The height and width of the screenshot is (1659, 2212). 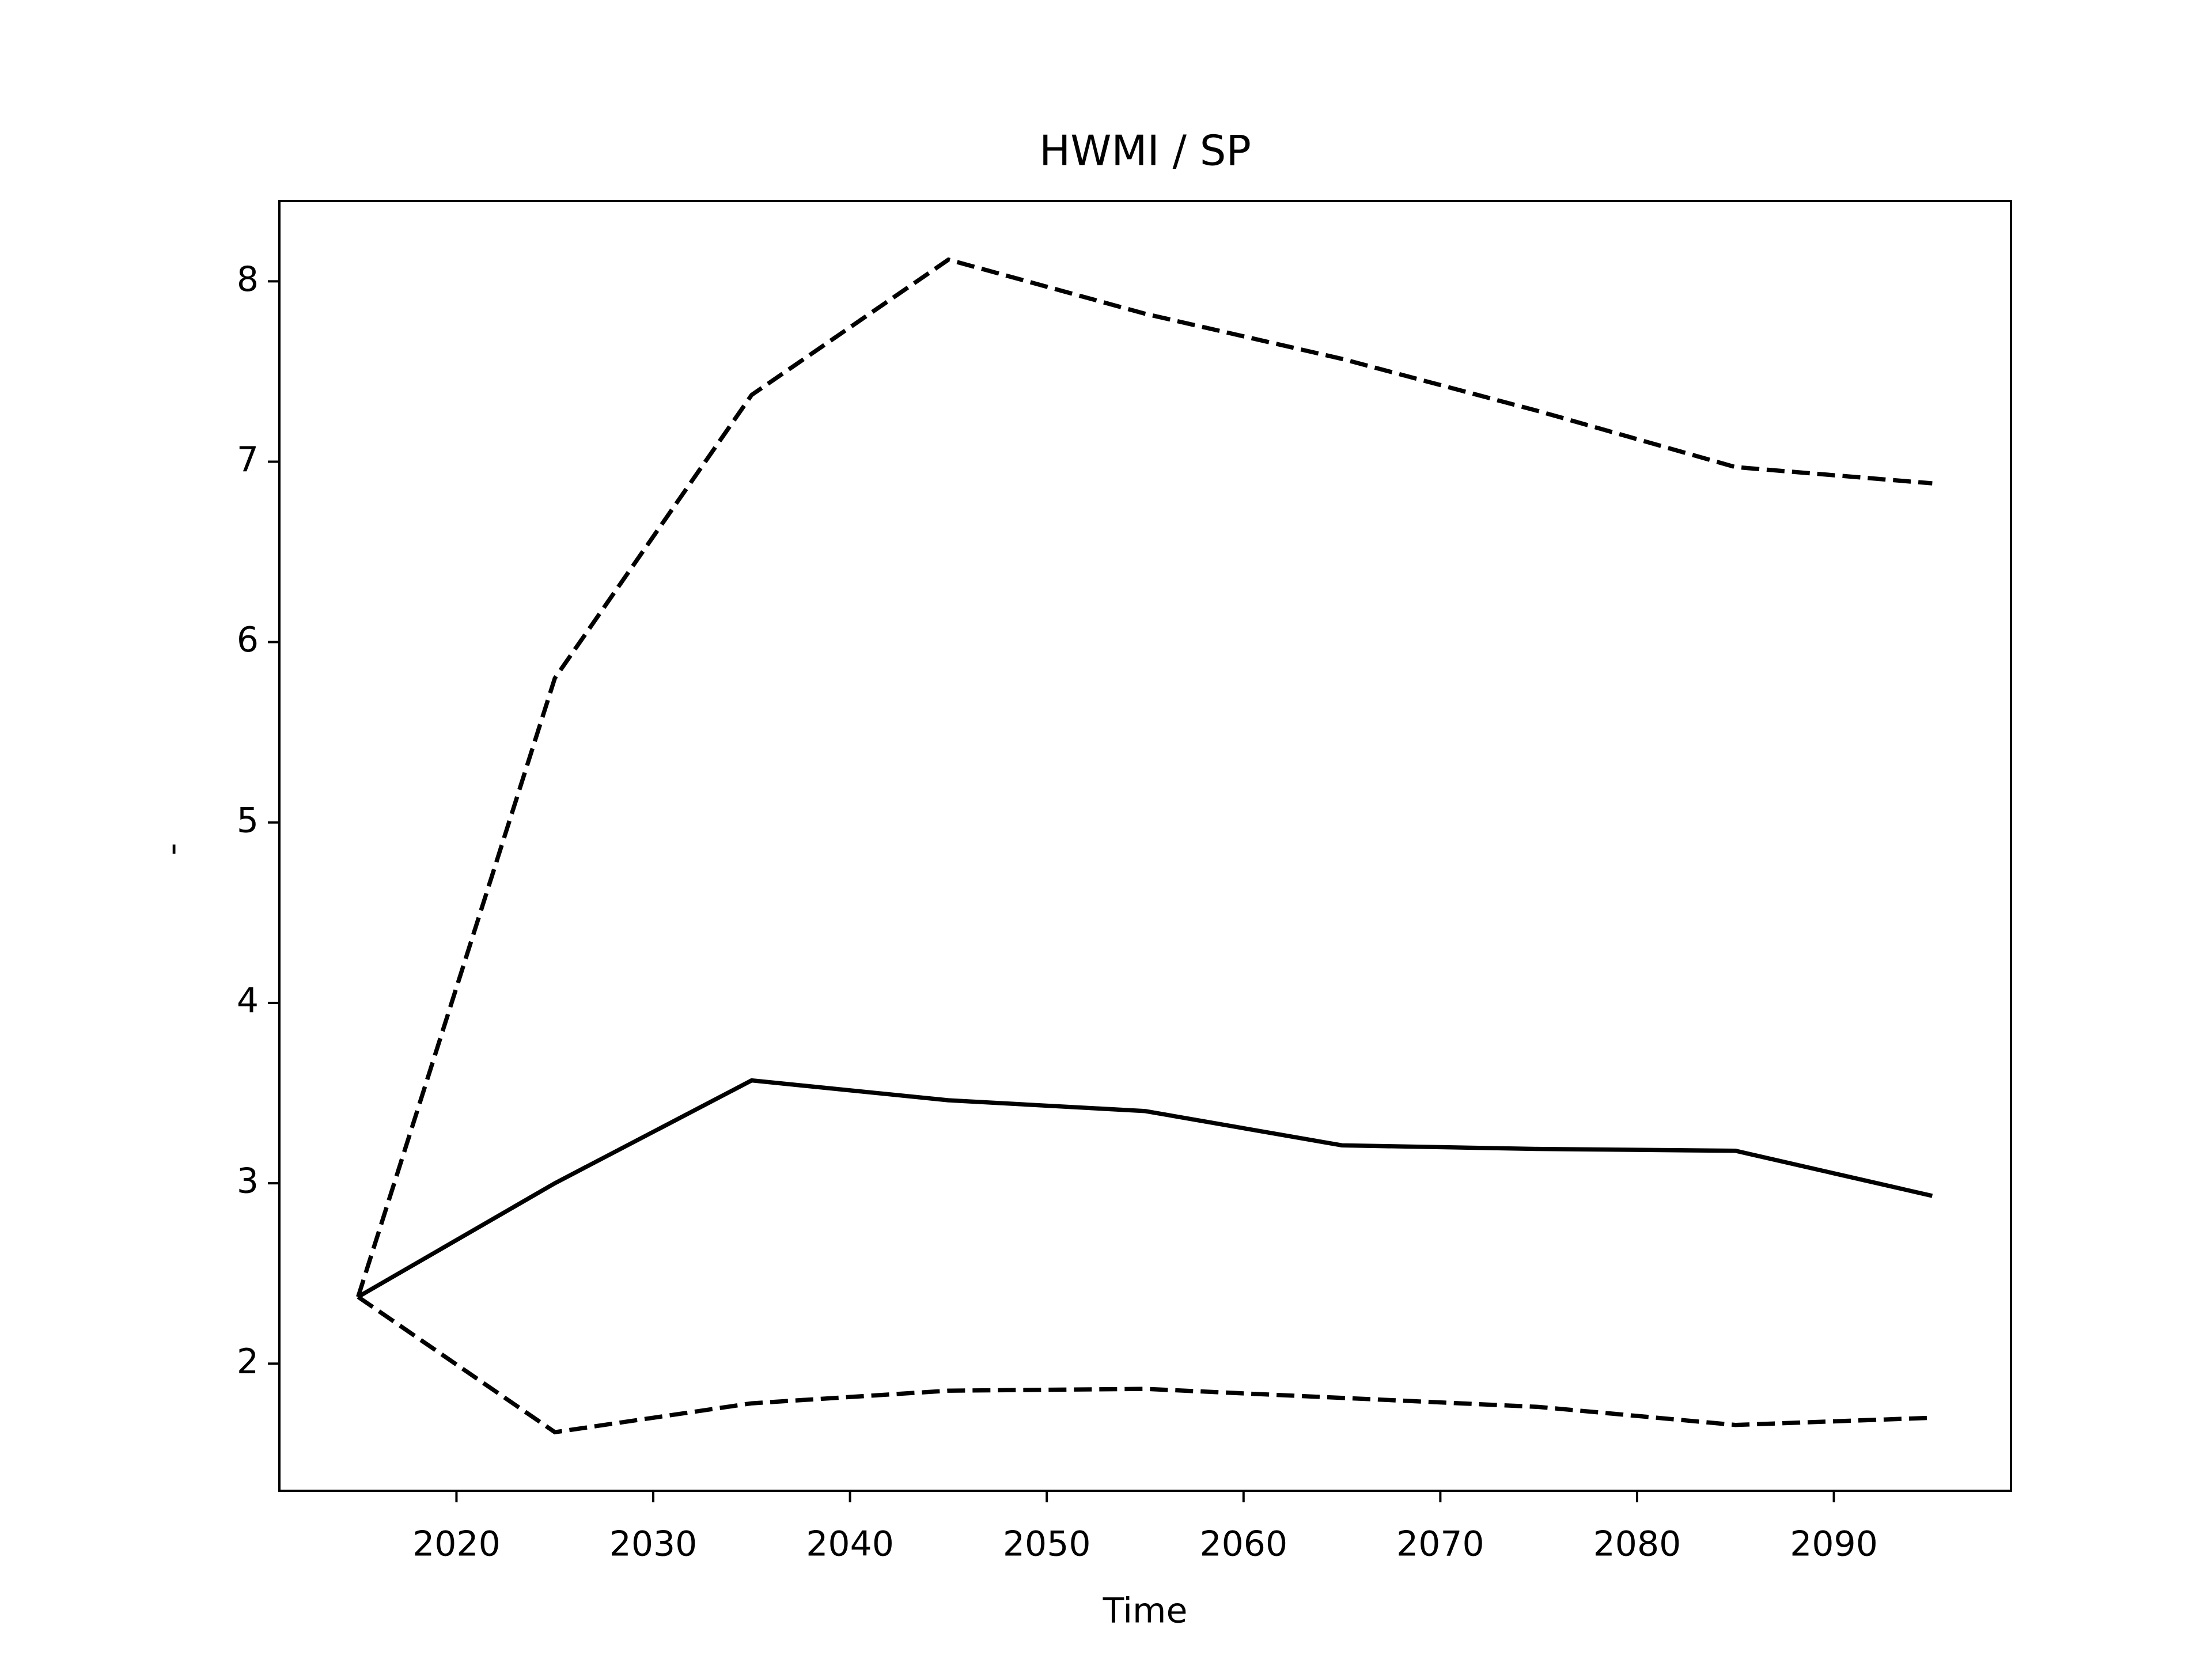 What do you see at coordinates (248, 279) in the screenshot?
I see `y-tick-label: 8` at bounding box center [248, 279].